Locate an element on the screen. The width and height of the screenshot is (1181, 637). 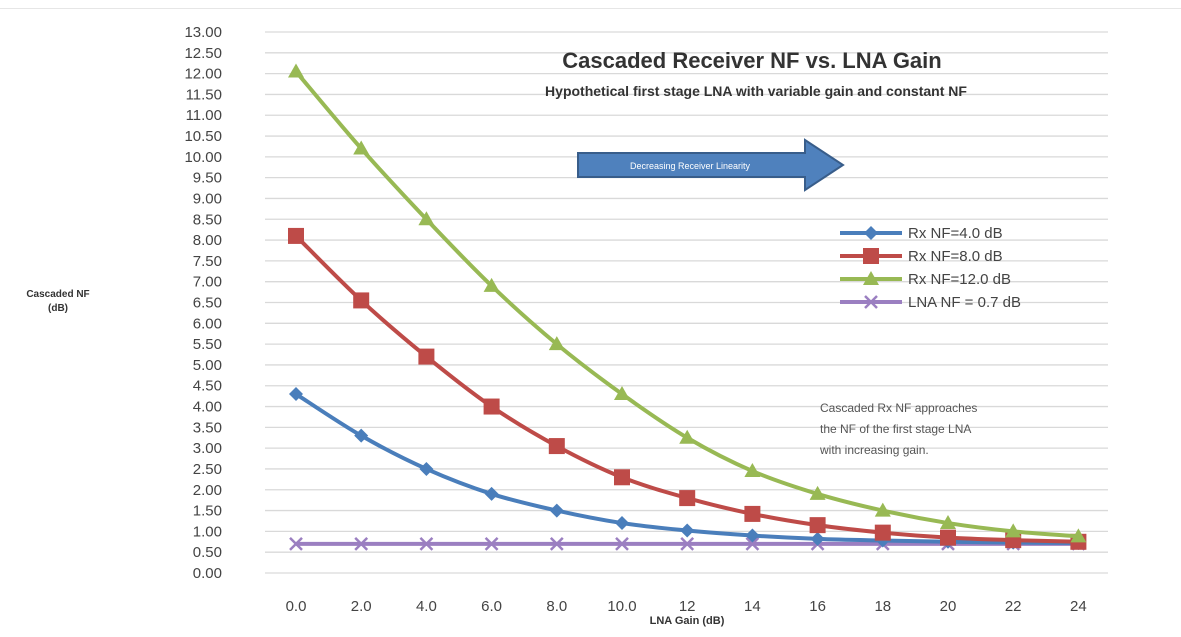
y-tick-label: 6.00 is located at coordinates (207, 323).